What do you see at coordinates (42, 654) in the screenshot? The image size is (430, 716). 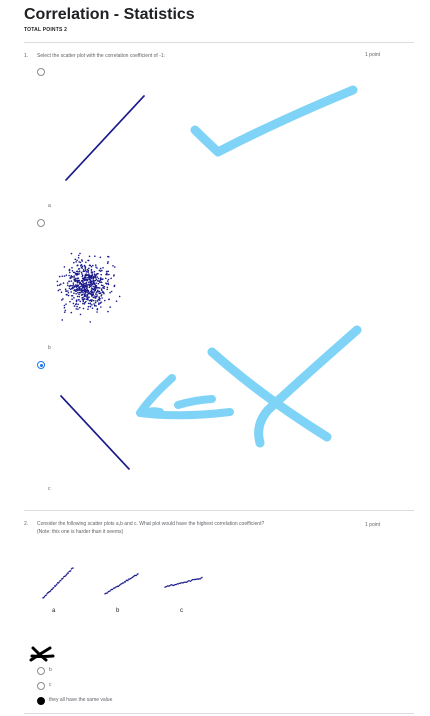 I see `black-x-icon` at bounding box center [42, 654].